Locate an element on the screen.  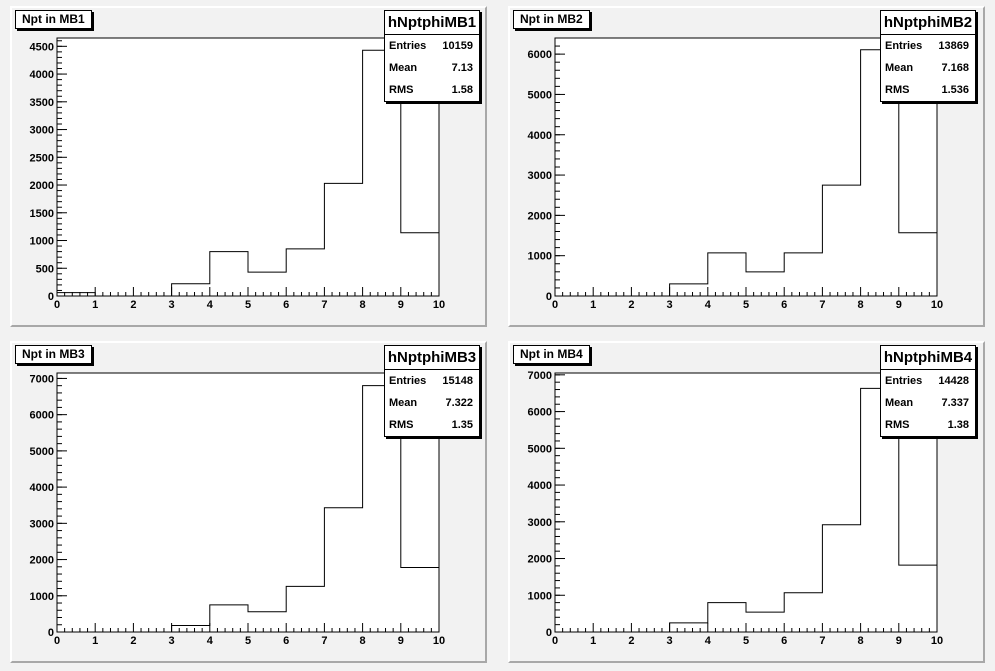
stats-entries-row: Entries 13869 is located at coordinates (928, 46).